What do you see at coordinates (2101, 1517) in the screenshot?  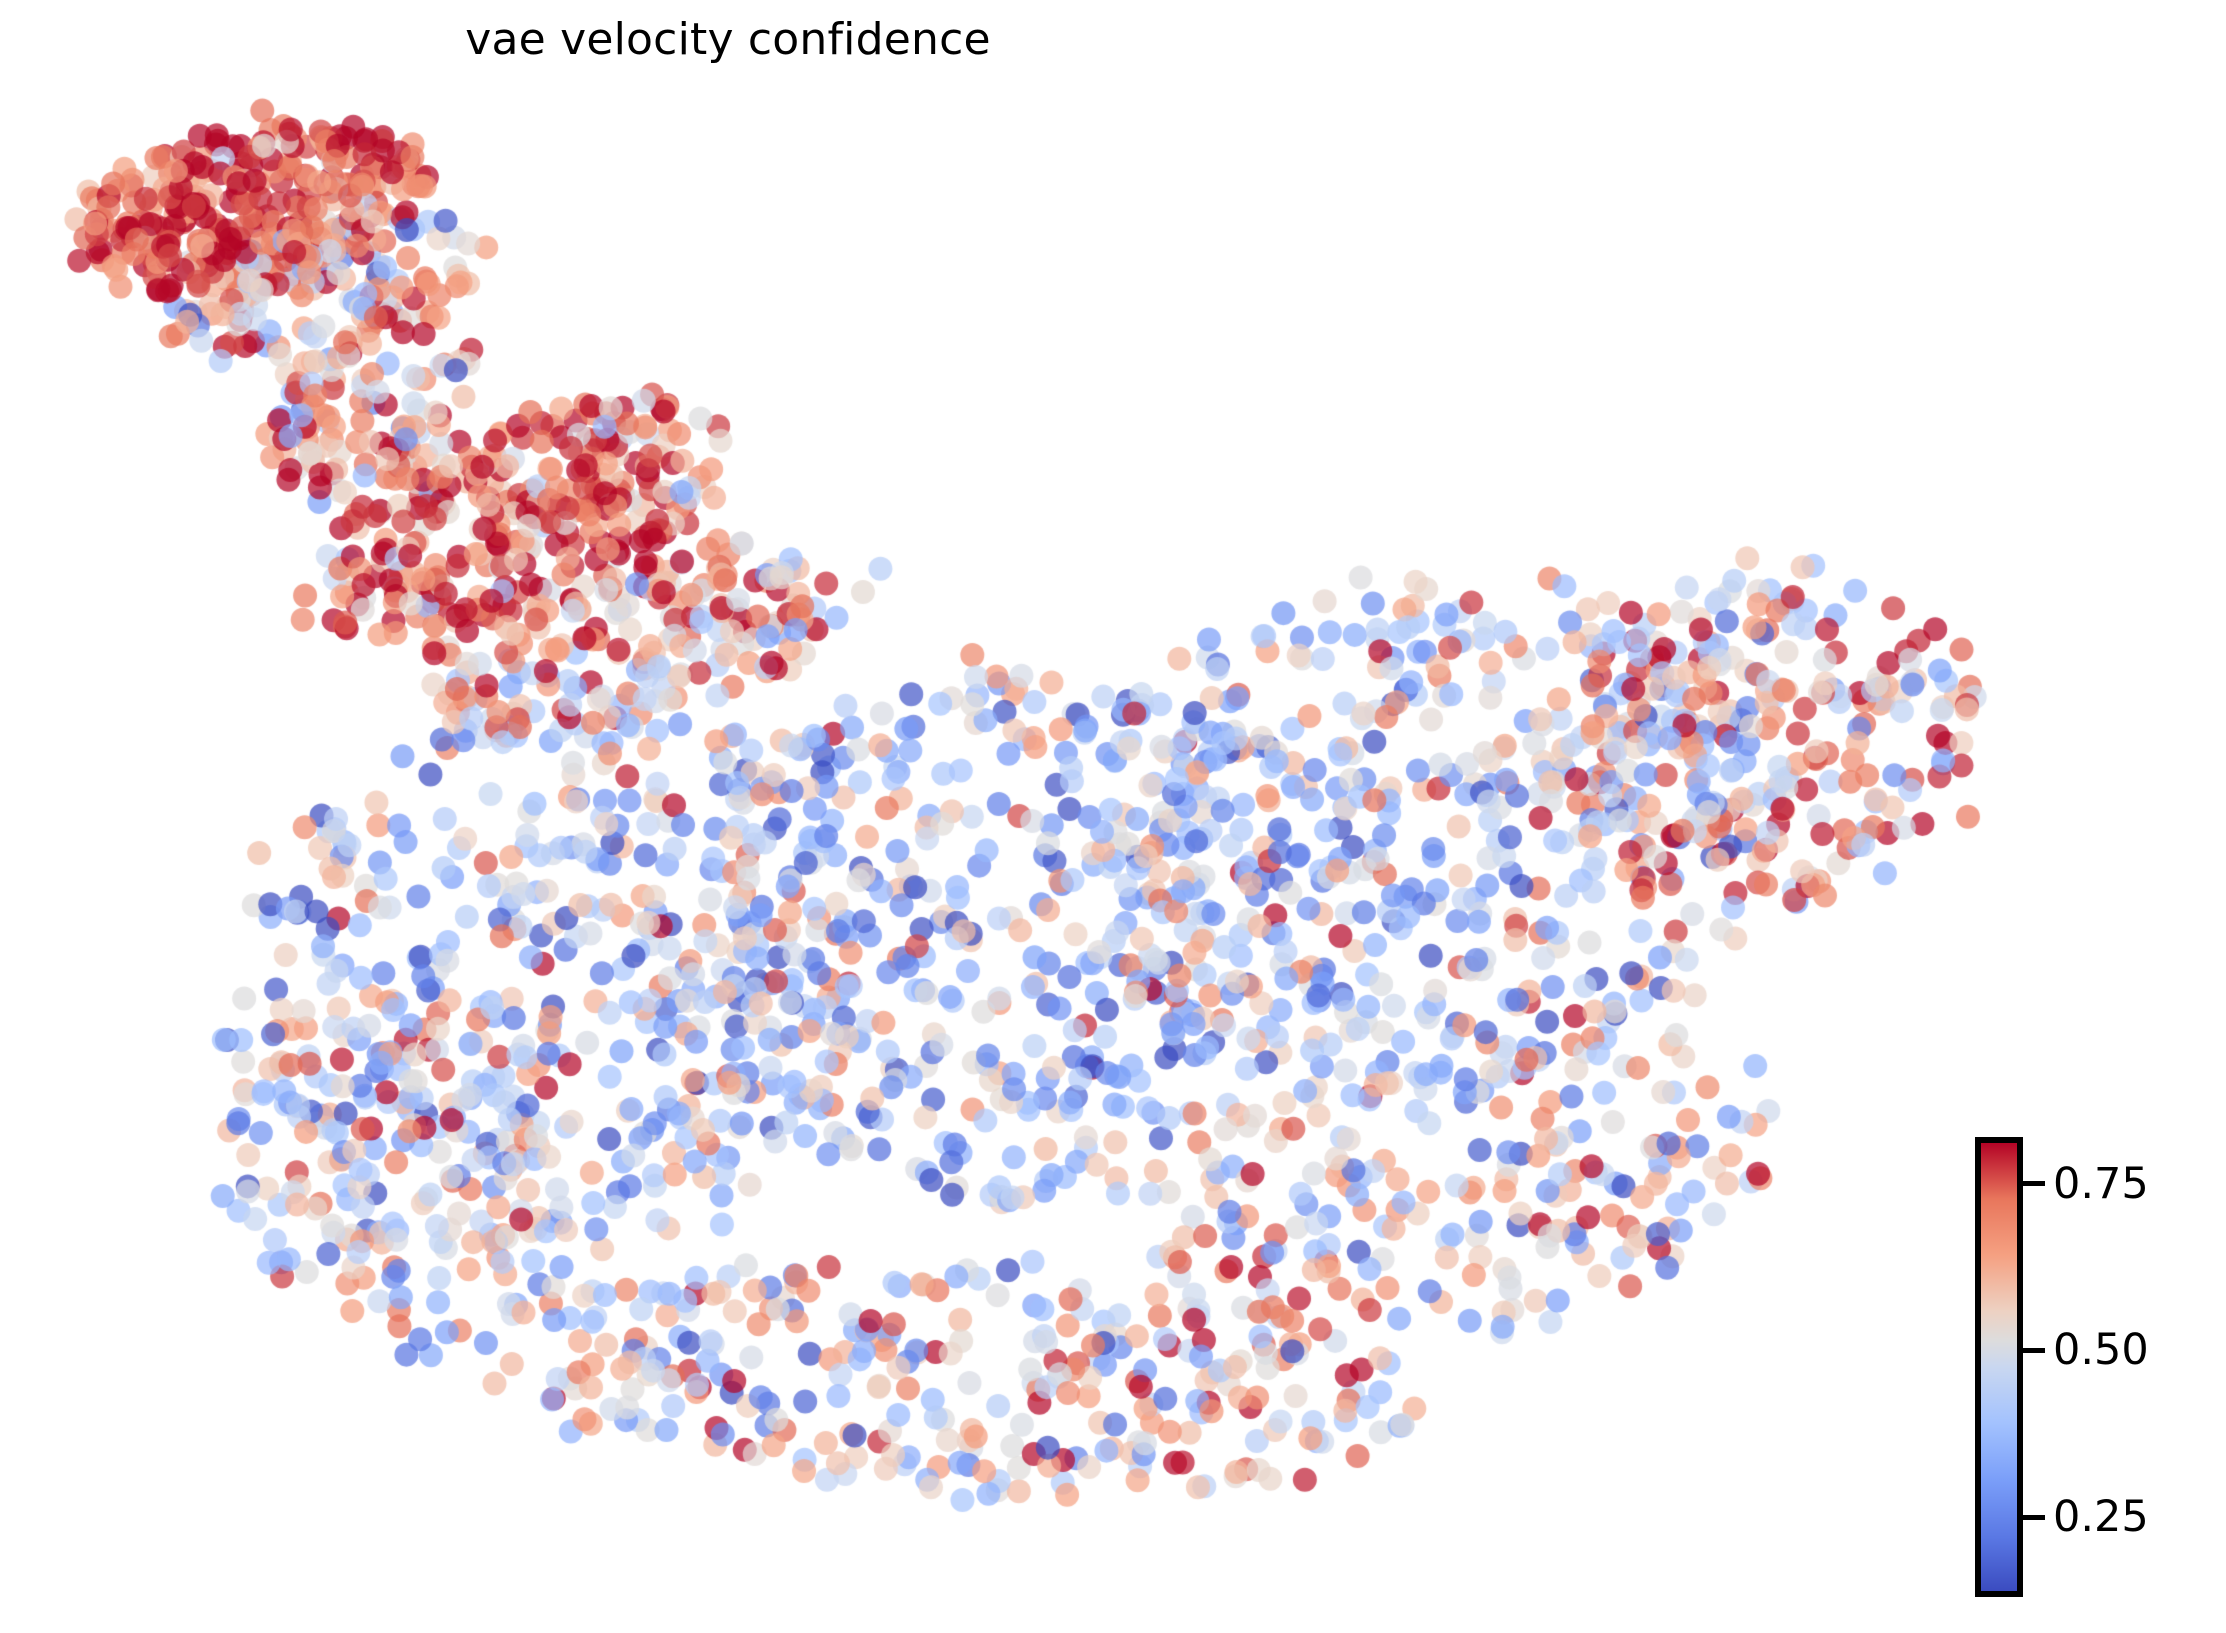 I see `colorbar-tick-label-2: 0.25` at bounding box center [2101, 1517].